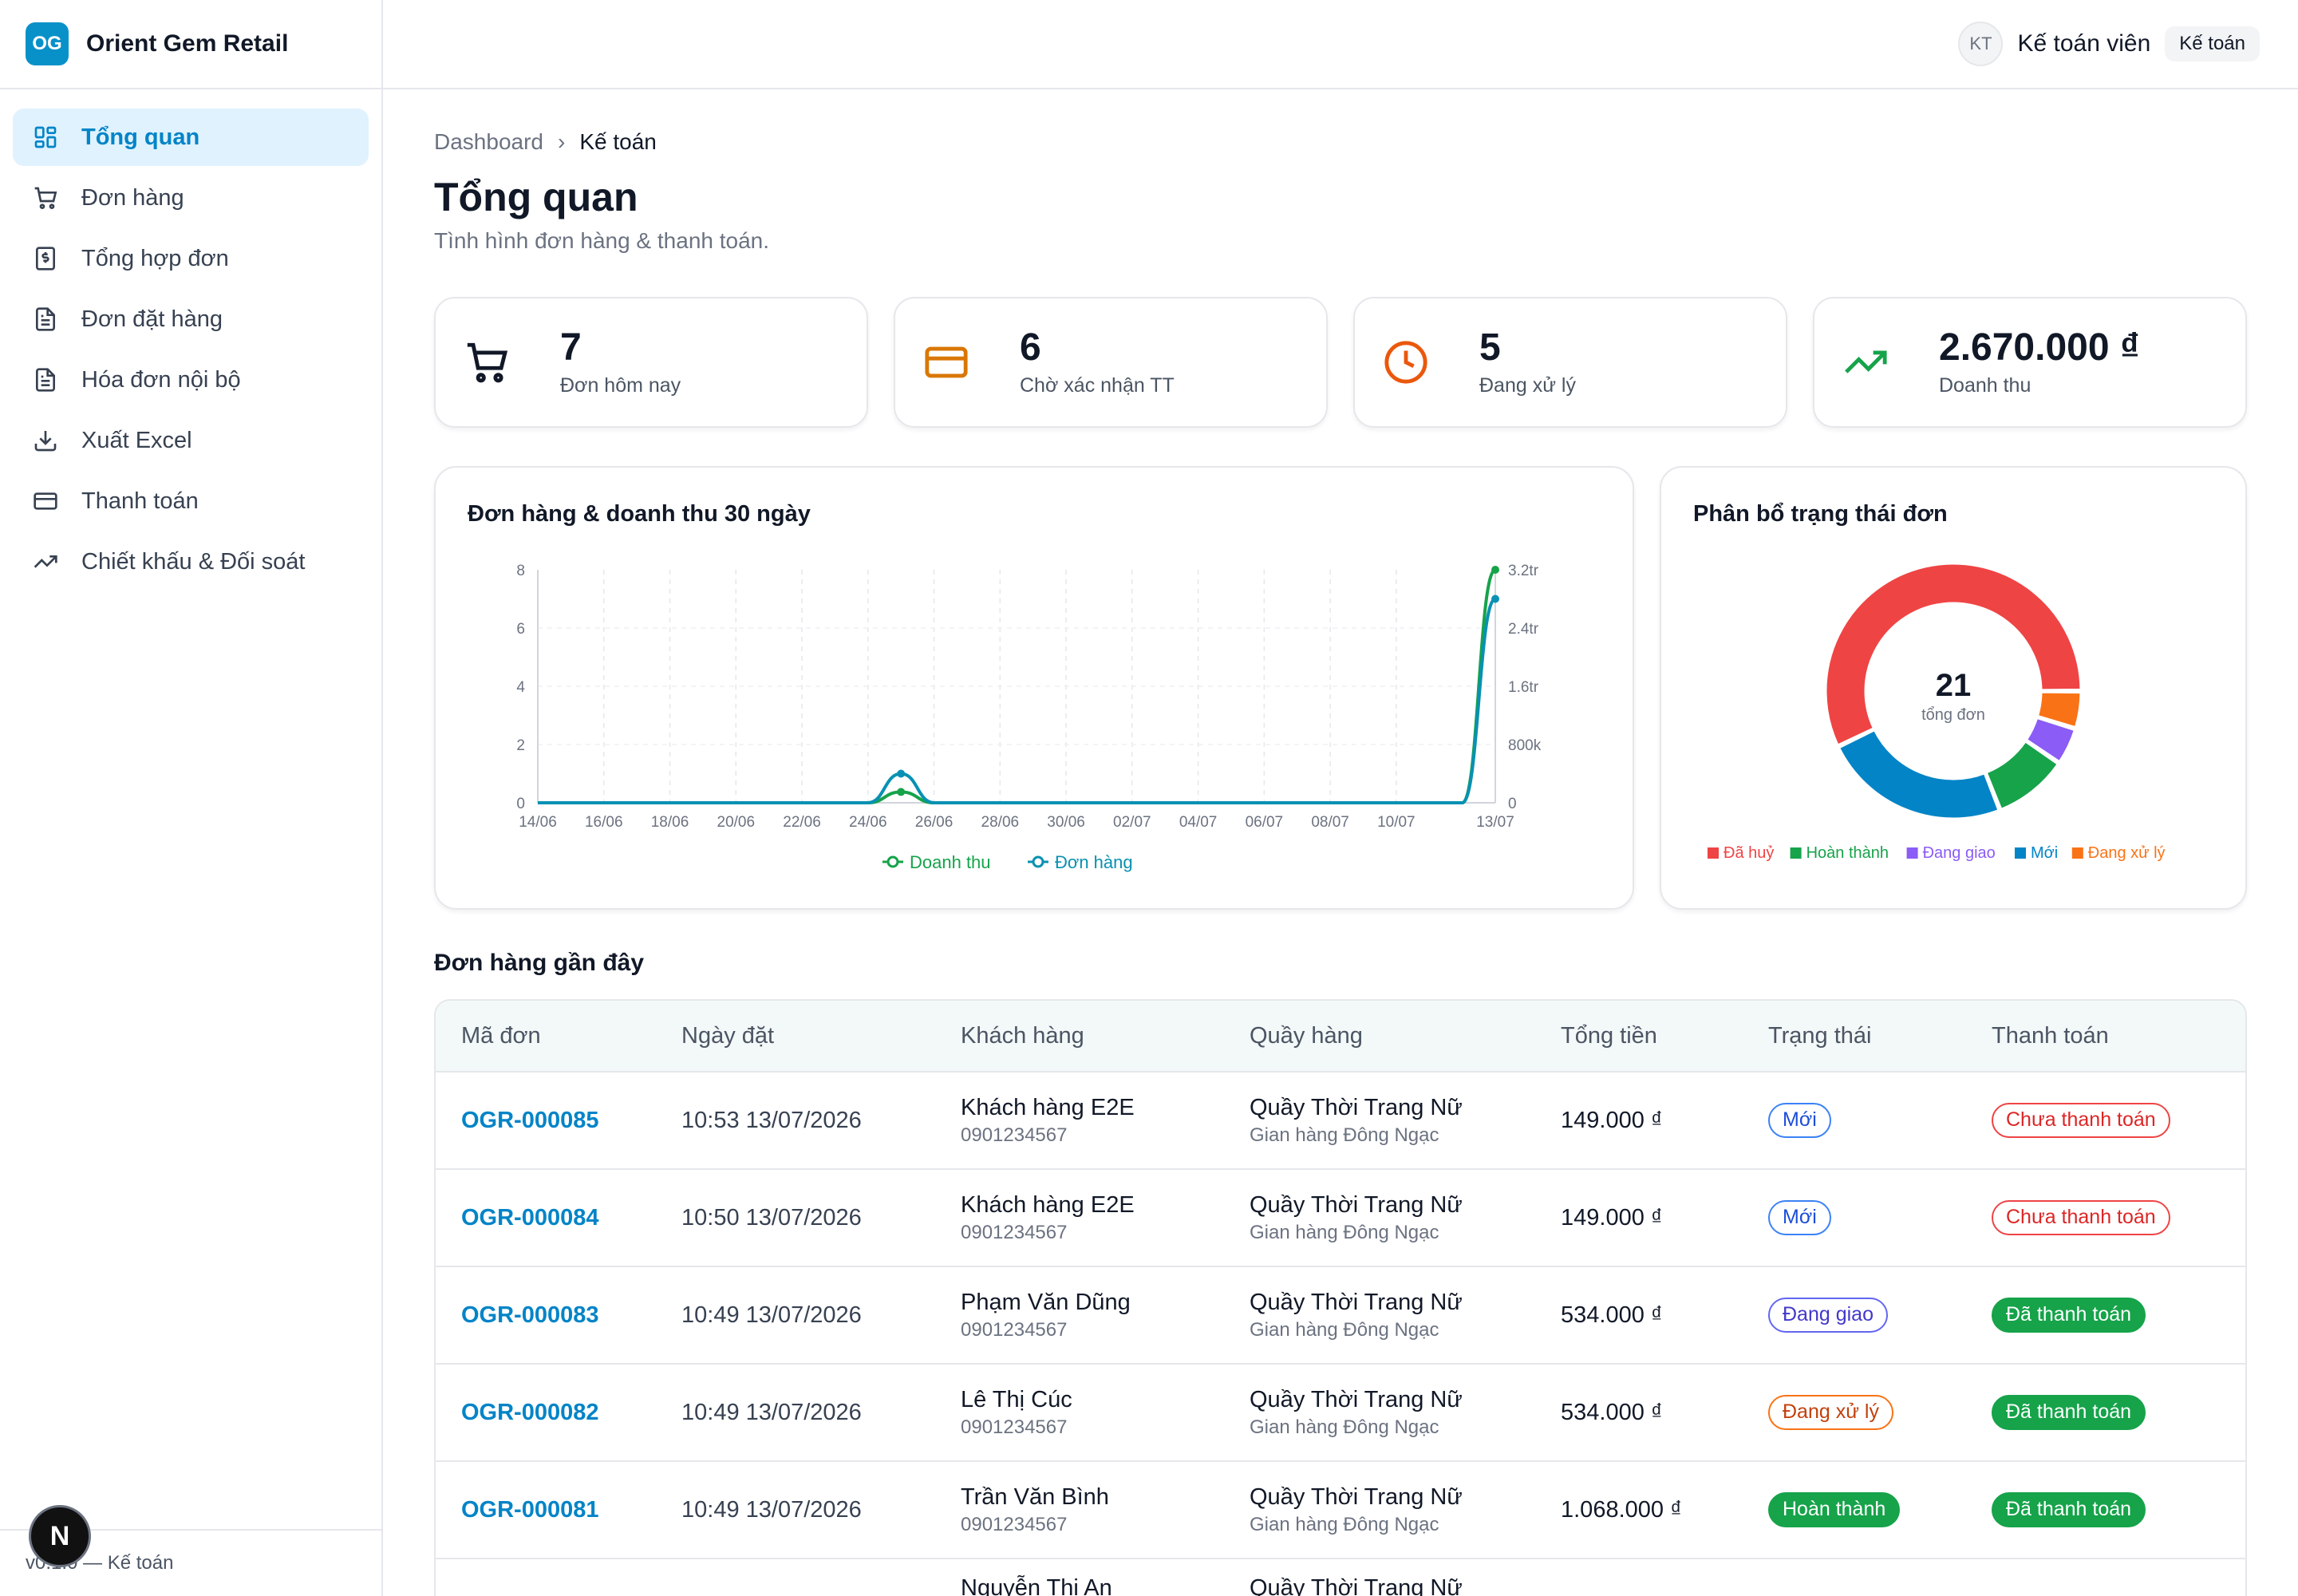  Describe the element at coordinates (1111, 362) in the screenshot. I see `kpi-card-pending-payment: 6 Chờ xác nhận TT` at that location.